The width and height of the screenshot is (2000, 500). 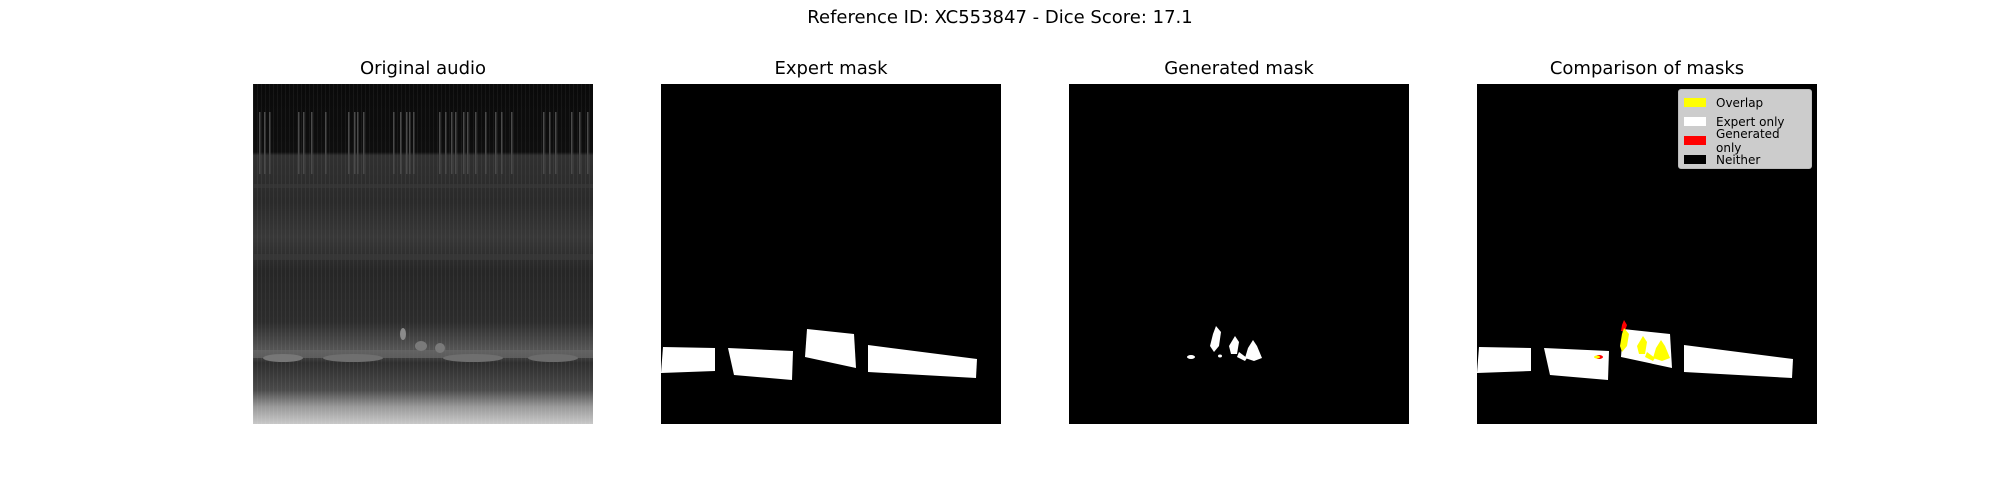 I want to click on expert-mask-image, so click(x=831, y=254).